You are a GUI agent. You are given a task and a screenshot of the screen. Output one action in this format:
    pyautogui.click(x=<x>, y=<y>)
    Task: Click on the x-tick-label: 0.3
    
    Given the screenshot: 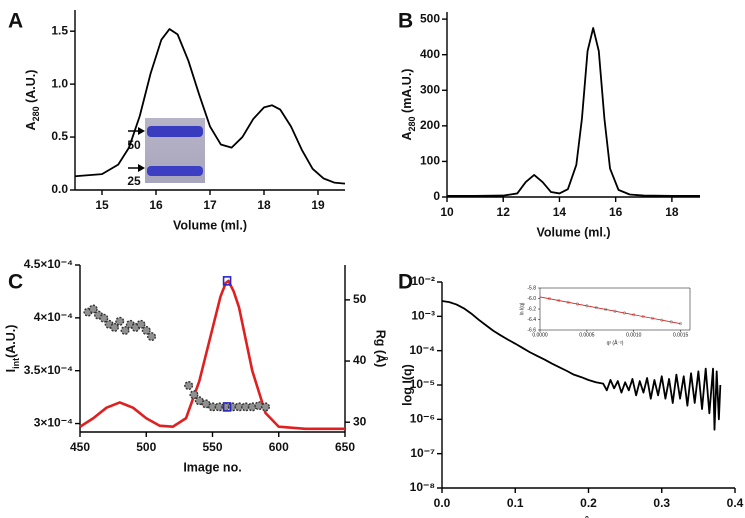 What is the action you would take?
    pyautogui.click(x=661, y=503)
    